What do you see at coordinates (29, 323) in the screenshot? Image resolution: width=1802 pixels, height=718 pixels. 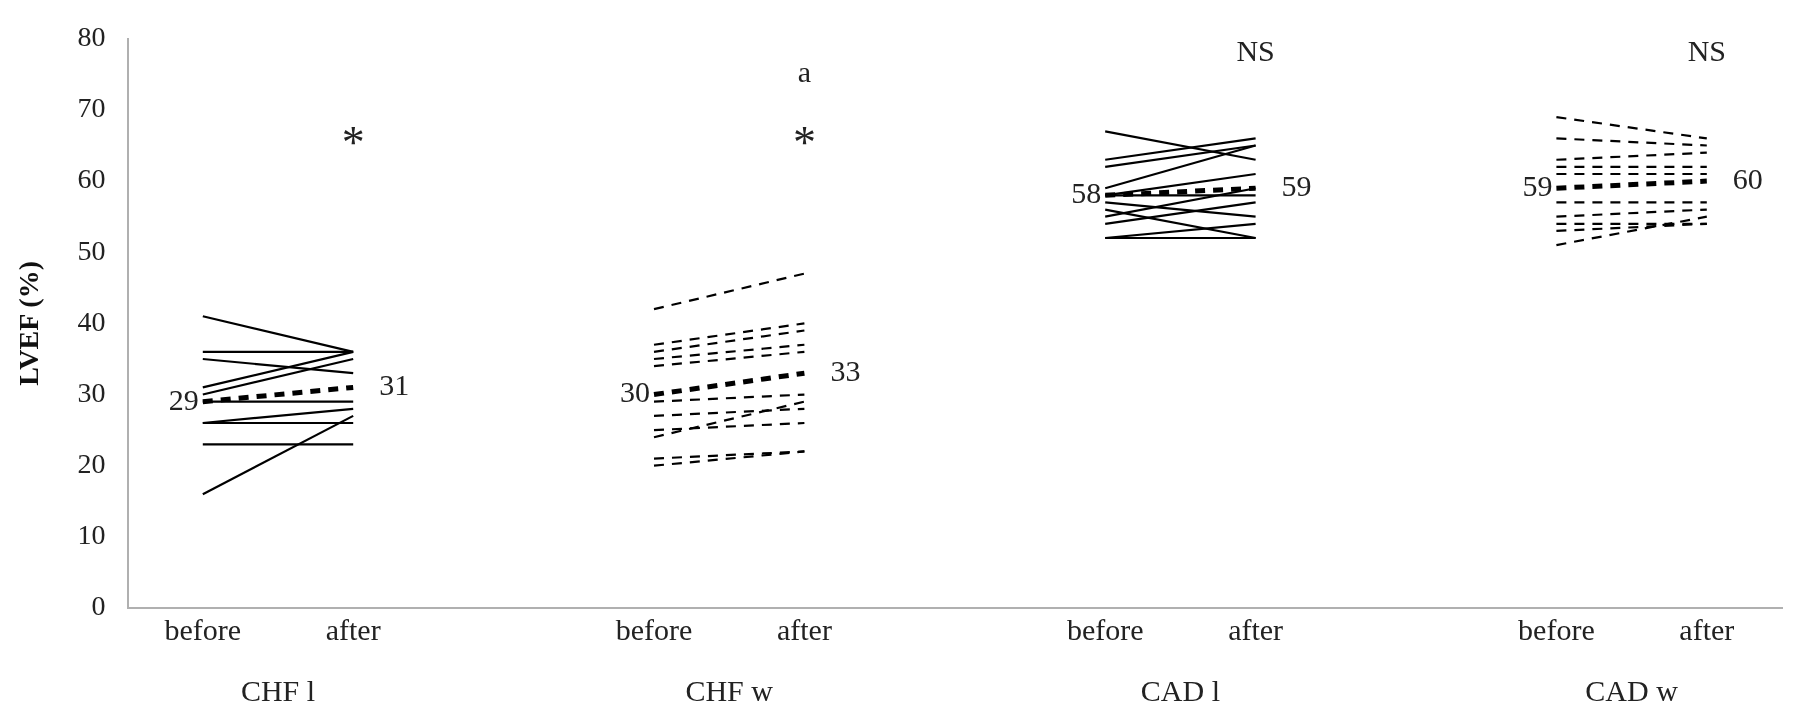 I see `y-axis-title: LVEF (%)` at bounding box center [29, 323].